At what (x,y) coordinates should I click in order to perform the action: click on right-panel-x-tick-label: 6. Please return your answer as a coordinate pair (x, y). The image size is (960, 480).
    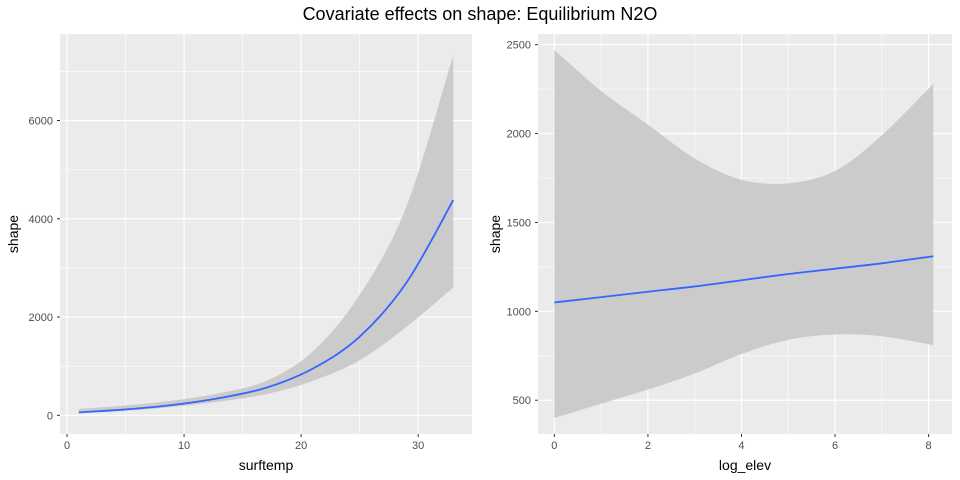
    Looking at the image, I should click on (835, 446).